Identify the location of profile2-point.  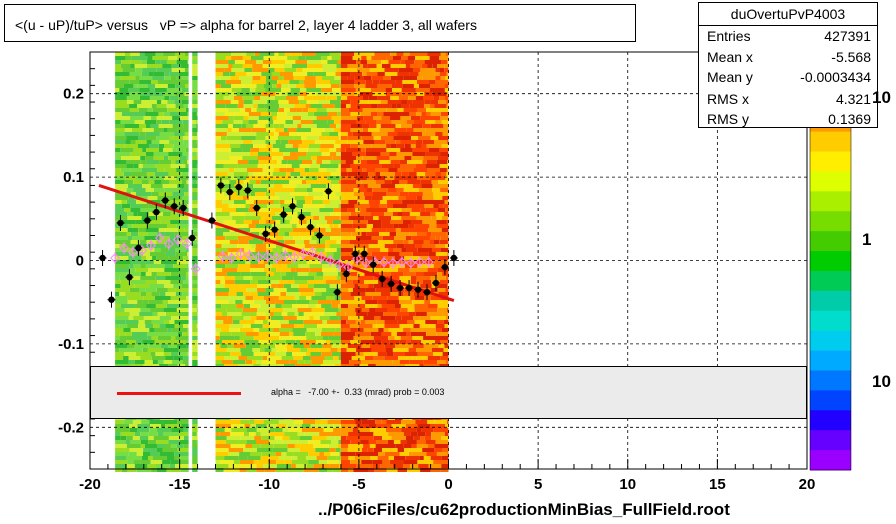
(249, 255).